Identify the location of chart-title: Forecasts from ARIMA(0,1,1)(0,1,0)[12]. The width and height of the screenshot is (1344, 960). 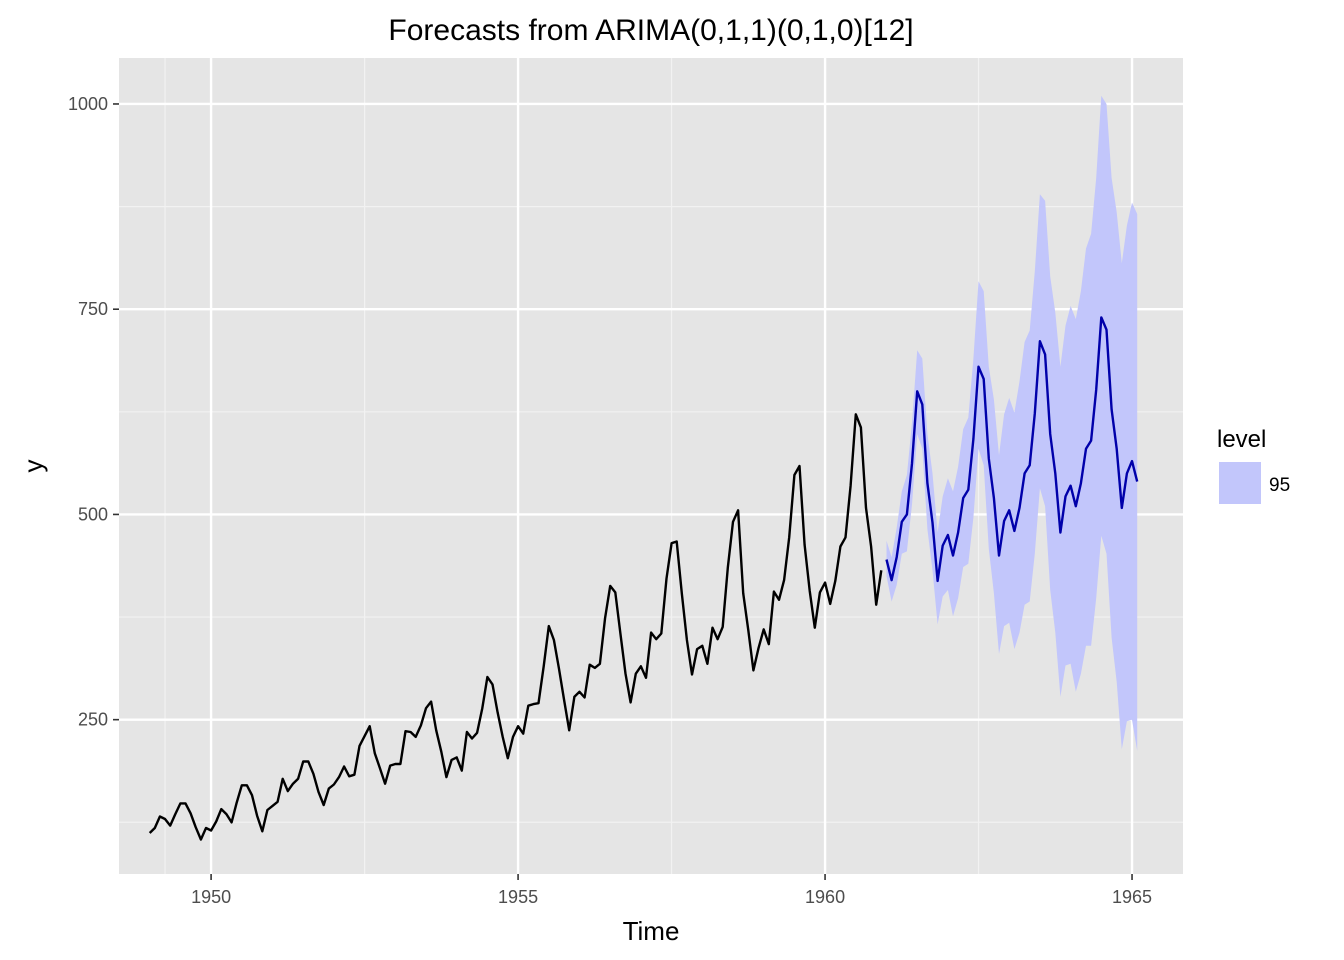
(650, 30).